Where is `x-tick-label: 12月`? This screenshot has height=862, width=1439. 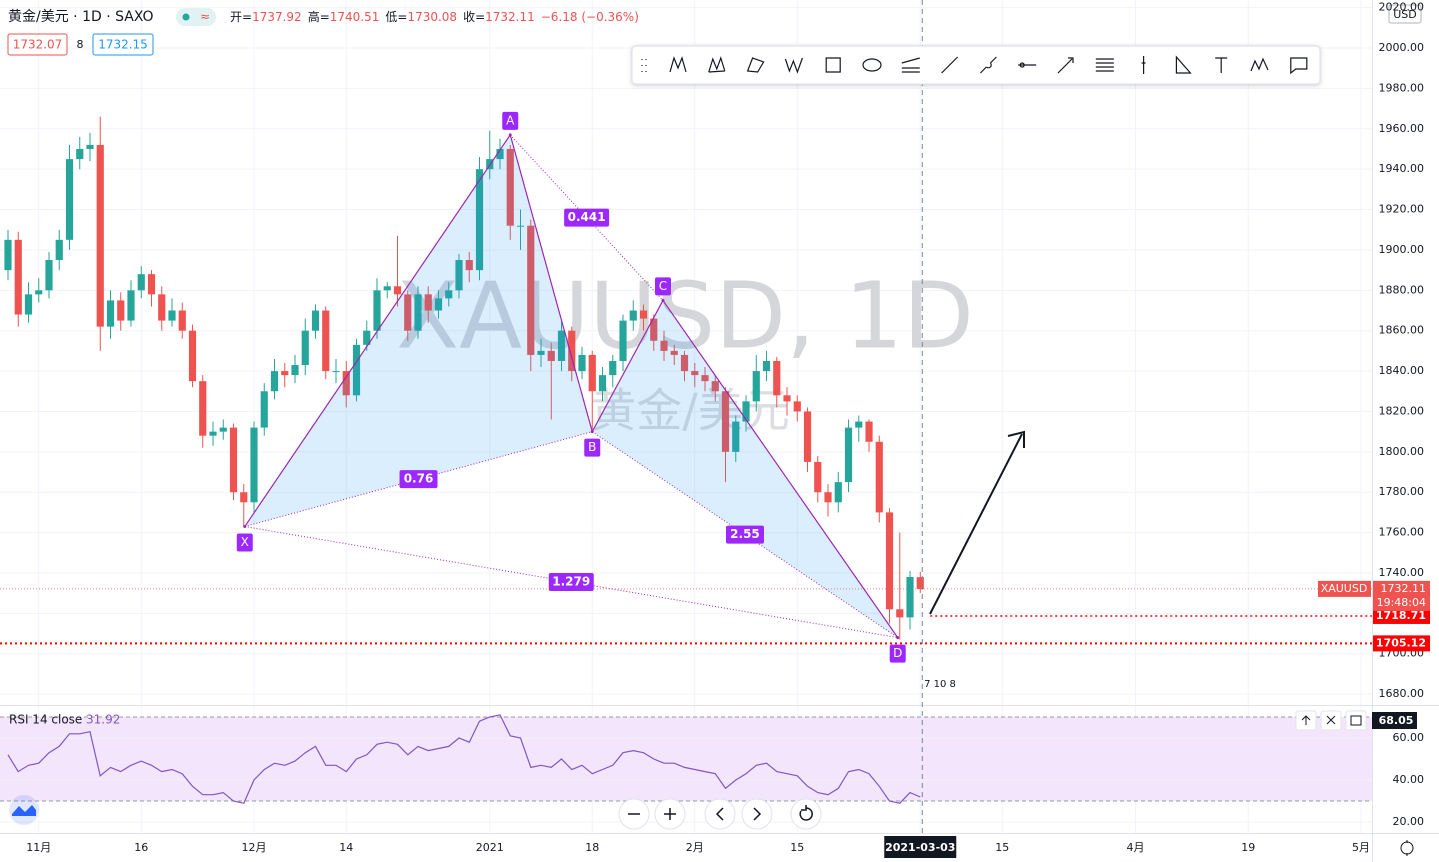 x-tick-label: 12月 is located at coordinates (254, 847).